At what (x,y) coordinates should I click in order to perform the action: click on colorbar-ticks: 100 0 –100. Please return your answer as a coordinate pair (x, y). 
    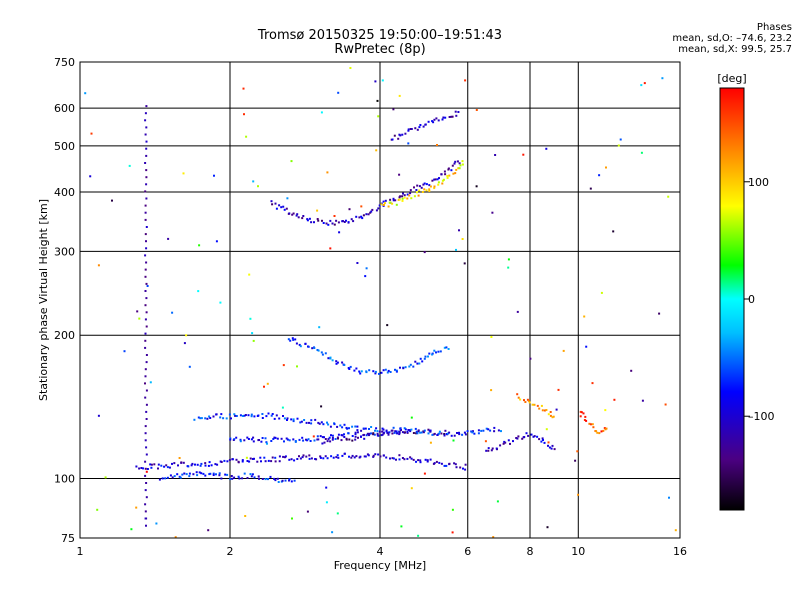
    Looking at the image, I should click on (759, 299).